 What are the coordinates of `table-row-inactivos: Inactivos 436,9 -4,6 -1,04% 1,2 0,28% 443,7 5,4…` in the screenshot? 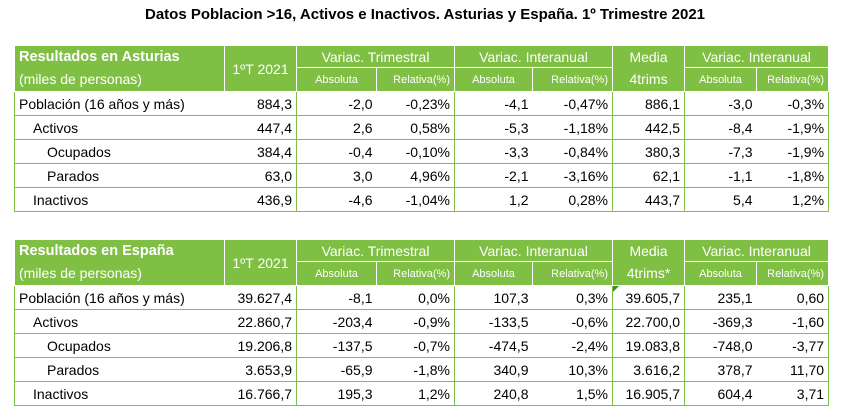 It's located at (422, 199).